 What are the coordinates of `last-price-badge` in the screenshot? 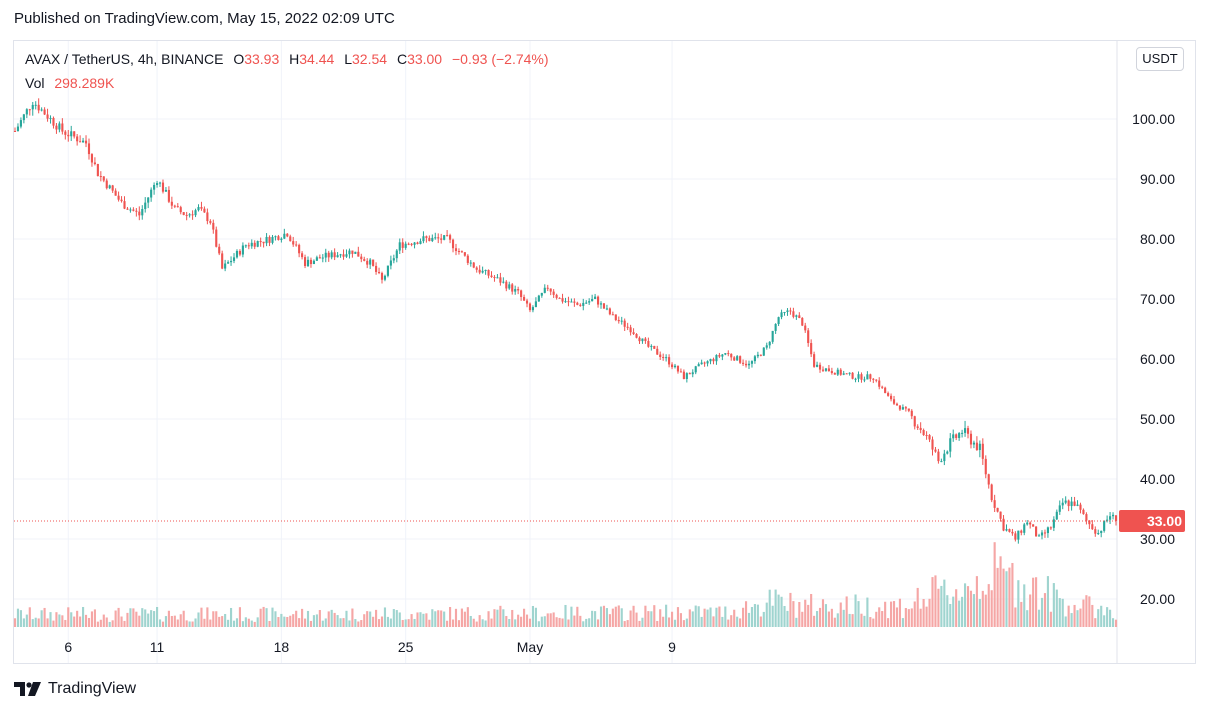 It's located at (1152, 521).